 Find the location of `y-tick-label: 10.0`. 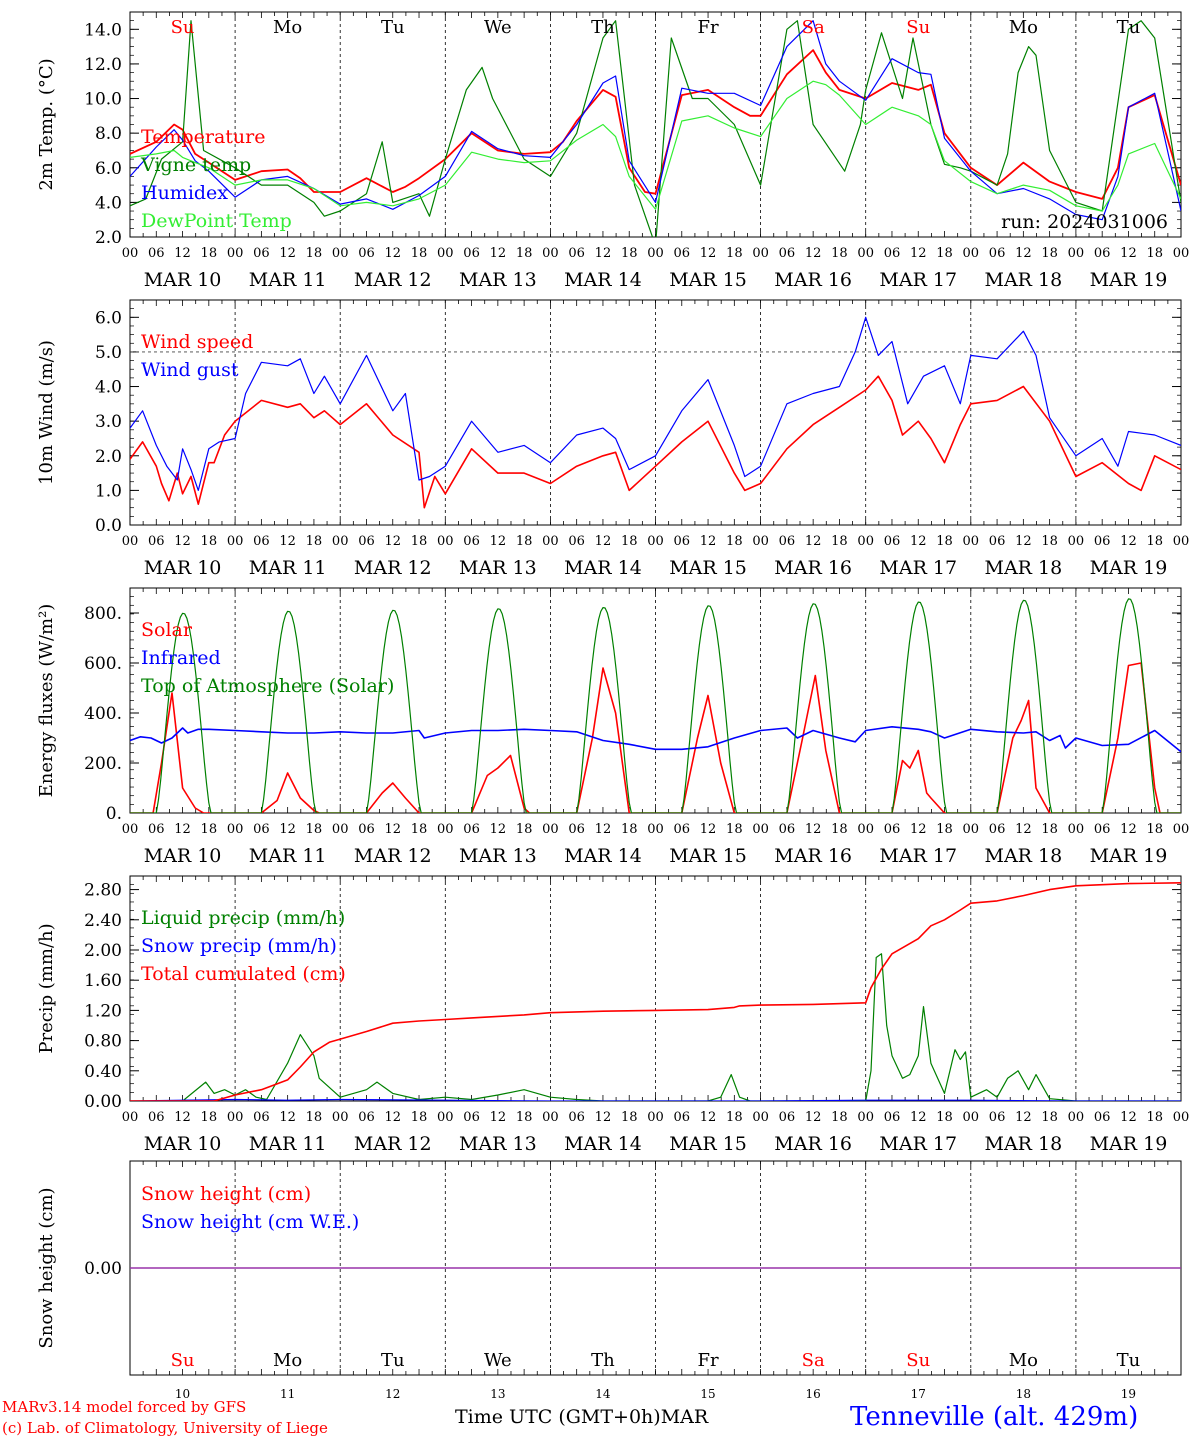

y-tick-label: 10.0 is located at coordinates (103, 100).